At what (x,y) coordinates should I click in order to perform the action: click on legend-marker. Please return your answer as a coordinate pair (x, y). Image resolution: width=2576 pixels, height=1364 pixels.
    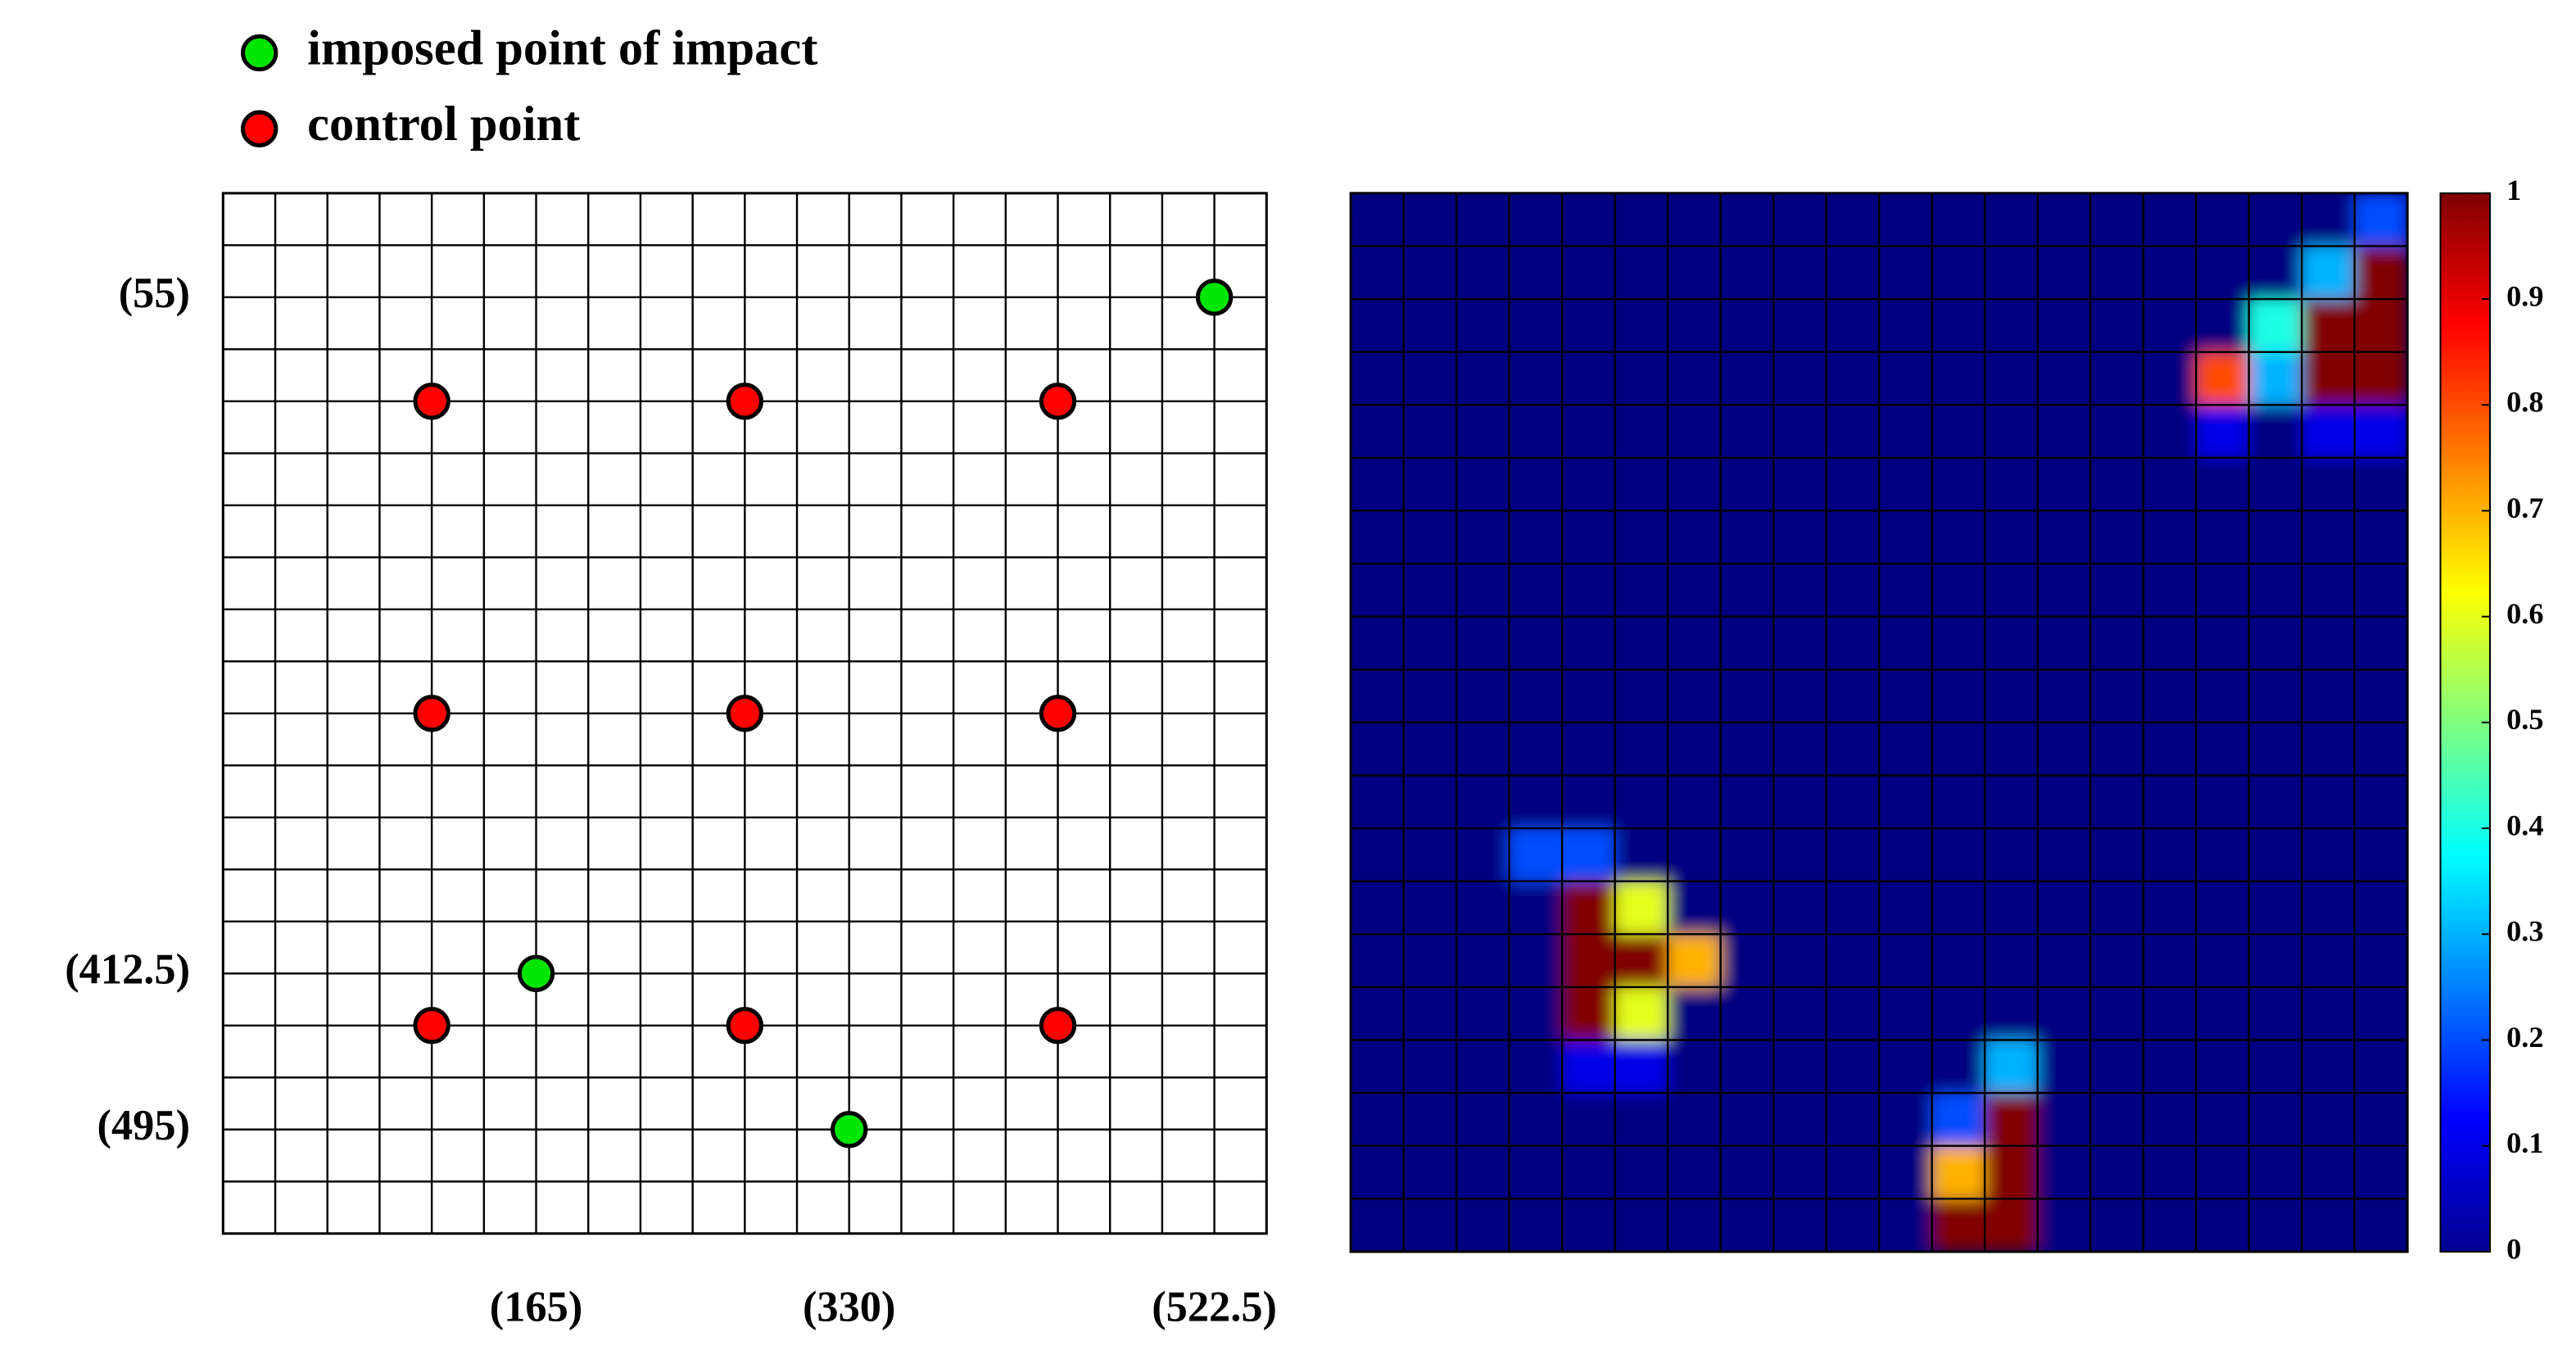
    Looking at the image, I should click on (259, 53).